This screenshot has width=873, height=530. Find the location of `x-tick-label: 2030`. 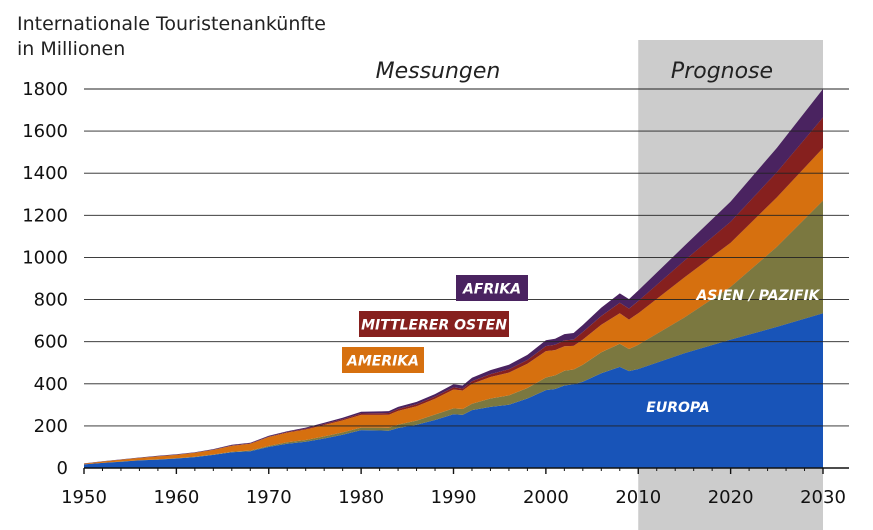

x-tick-label: 2030 is located at coordinates (823, 497).